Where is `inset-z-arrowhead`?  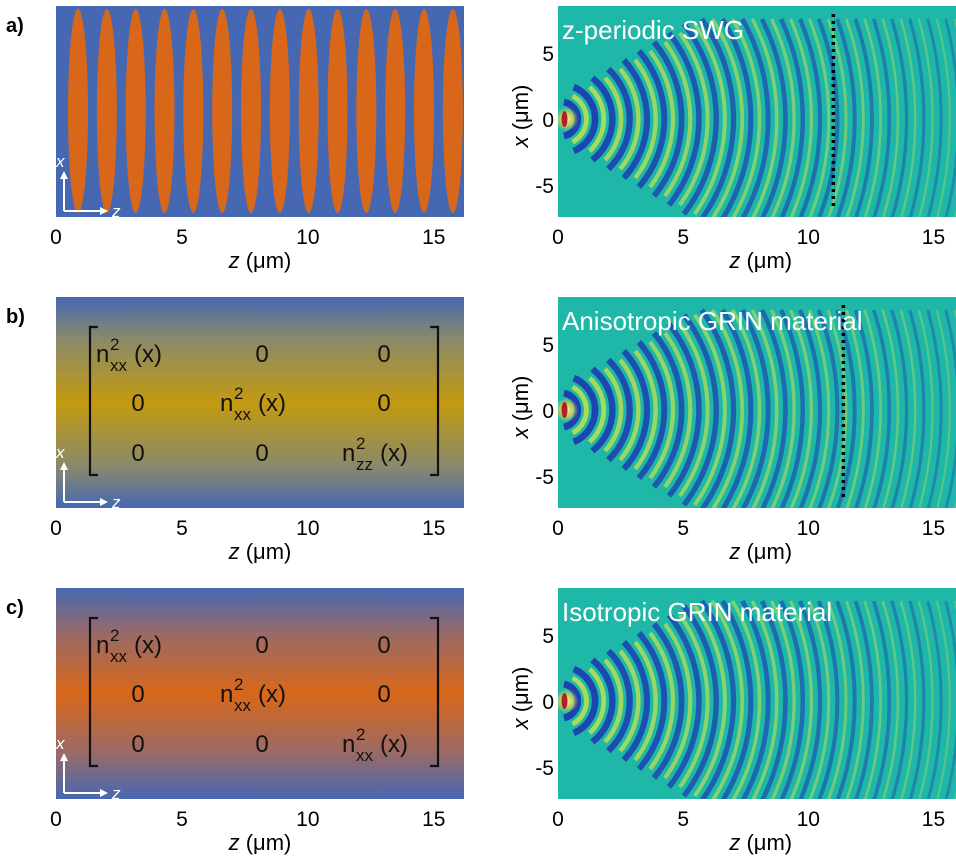 inset-z-arrowhead is located at coordinates (104, 502).